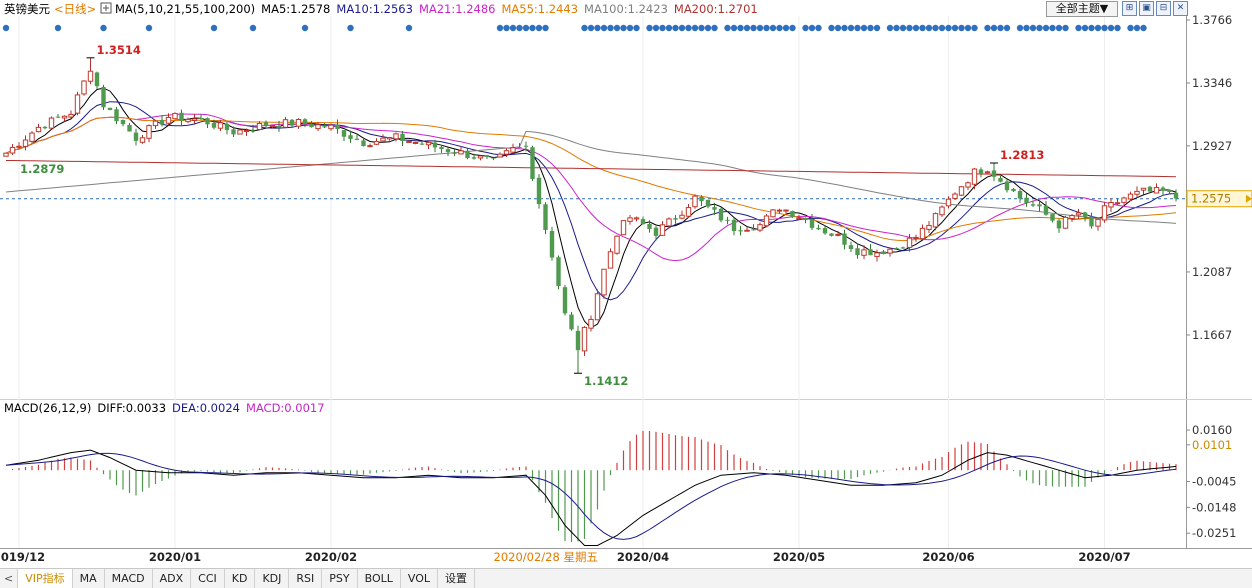 This screenshot has height=588, width=1252. What do you see at coordinates (1214, 507) in the screenshot?
I see `macd-tick-label: -0.0148` at bounding box center [1214, 507].